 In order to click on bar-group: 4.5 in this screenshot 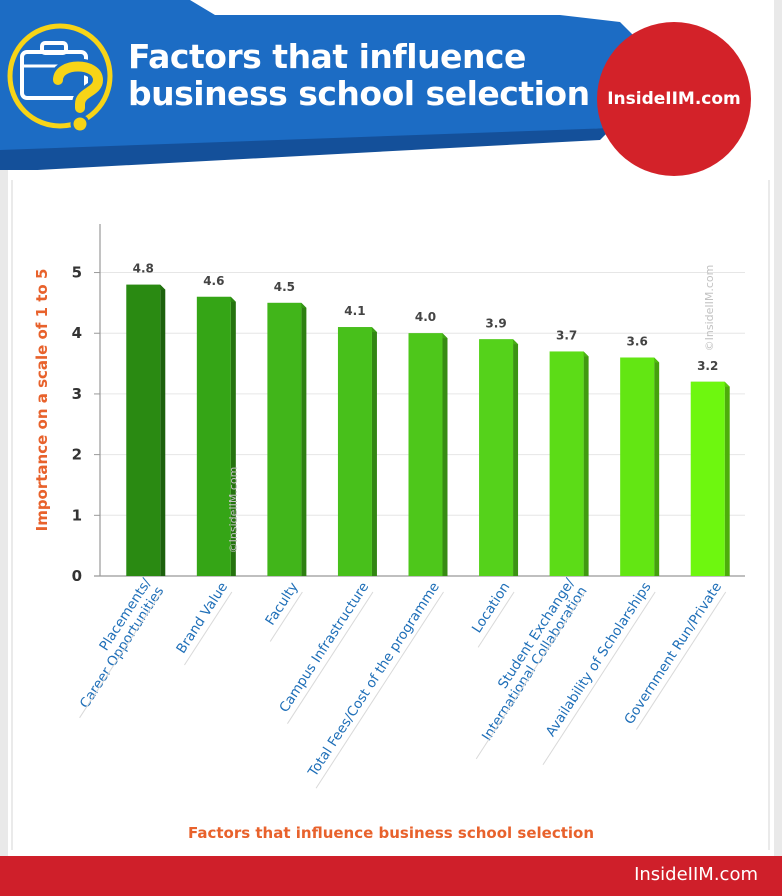, I will do `click(287, 428)`.